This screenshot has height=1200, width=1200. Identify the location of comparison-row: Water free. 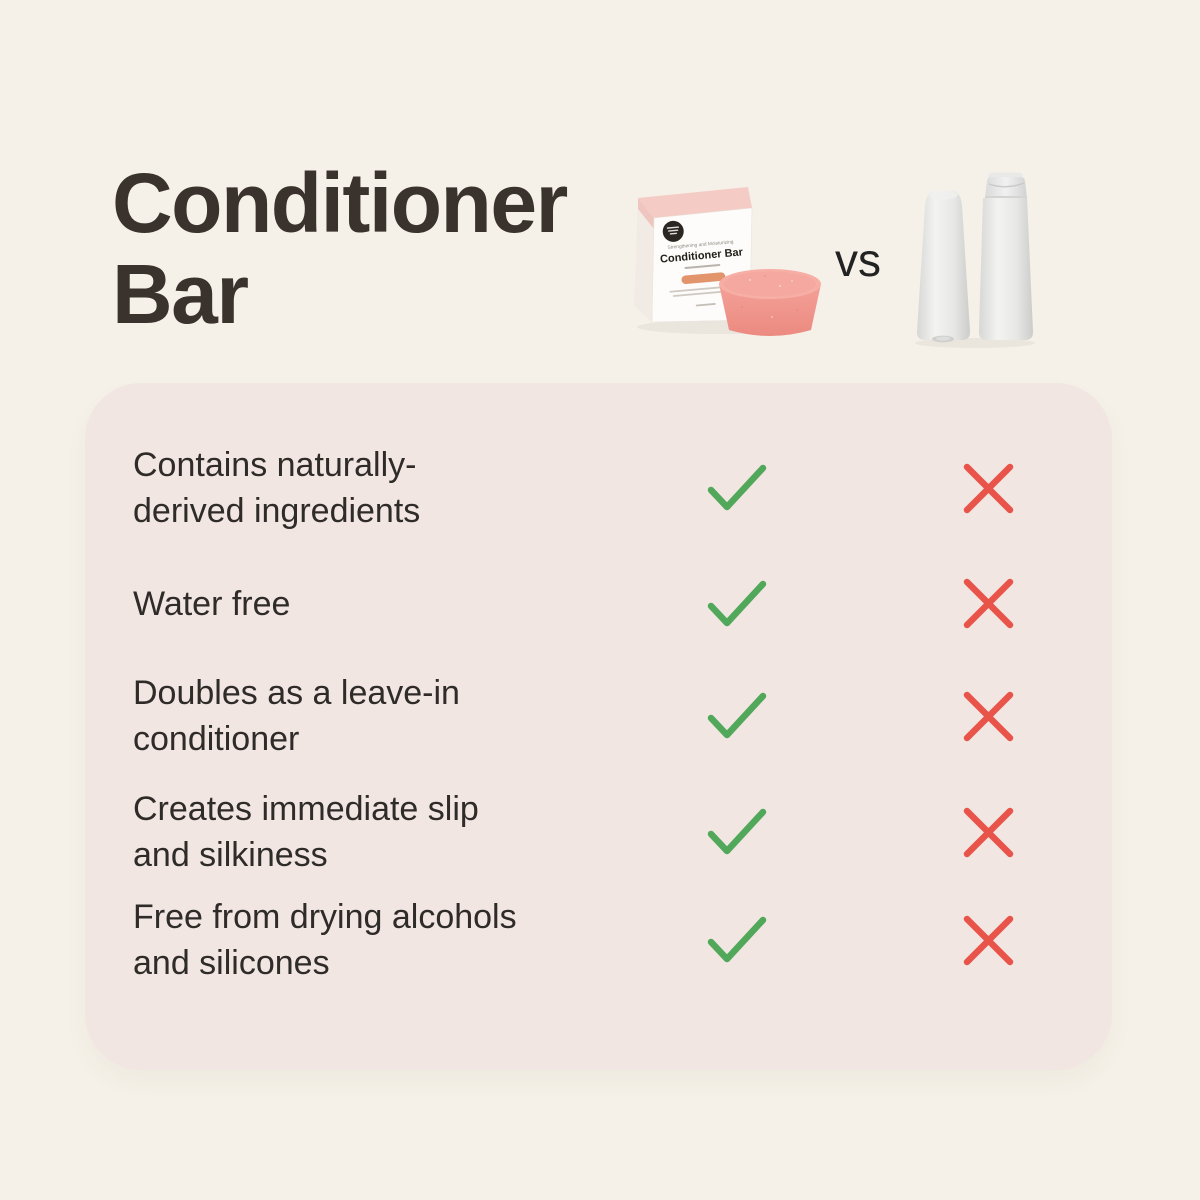
(585, 603).